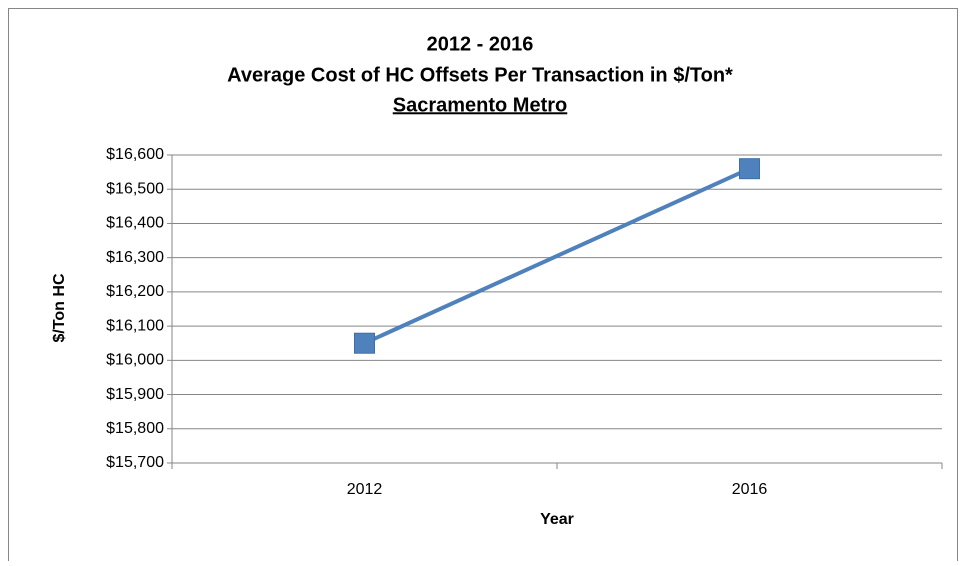 This screenshot has width=960, height=566. Describe the element at coordinates (365, 489) in the screenshot. I see `x-tick-label: 2012` at that location.